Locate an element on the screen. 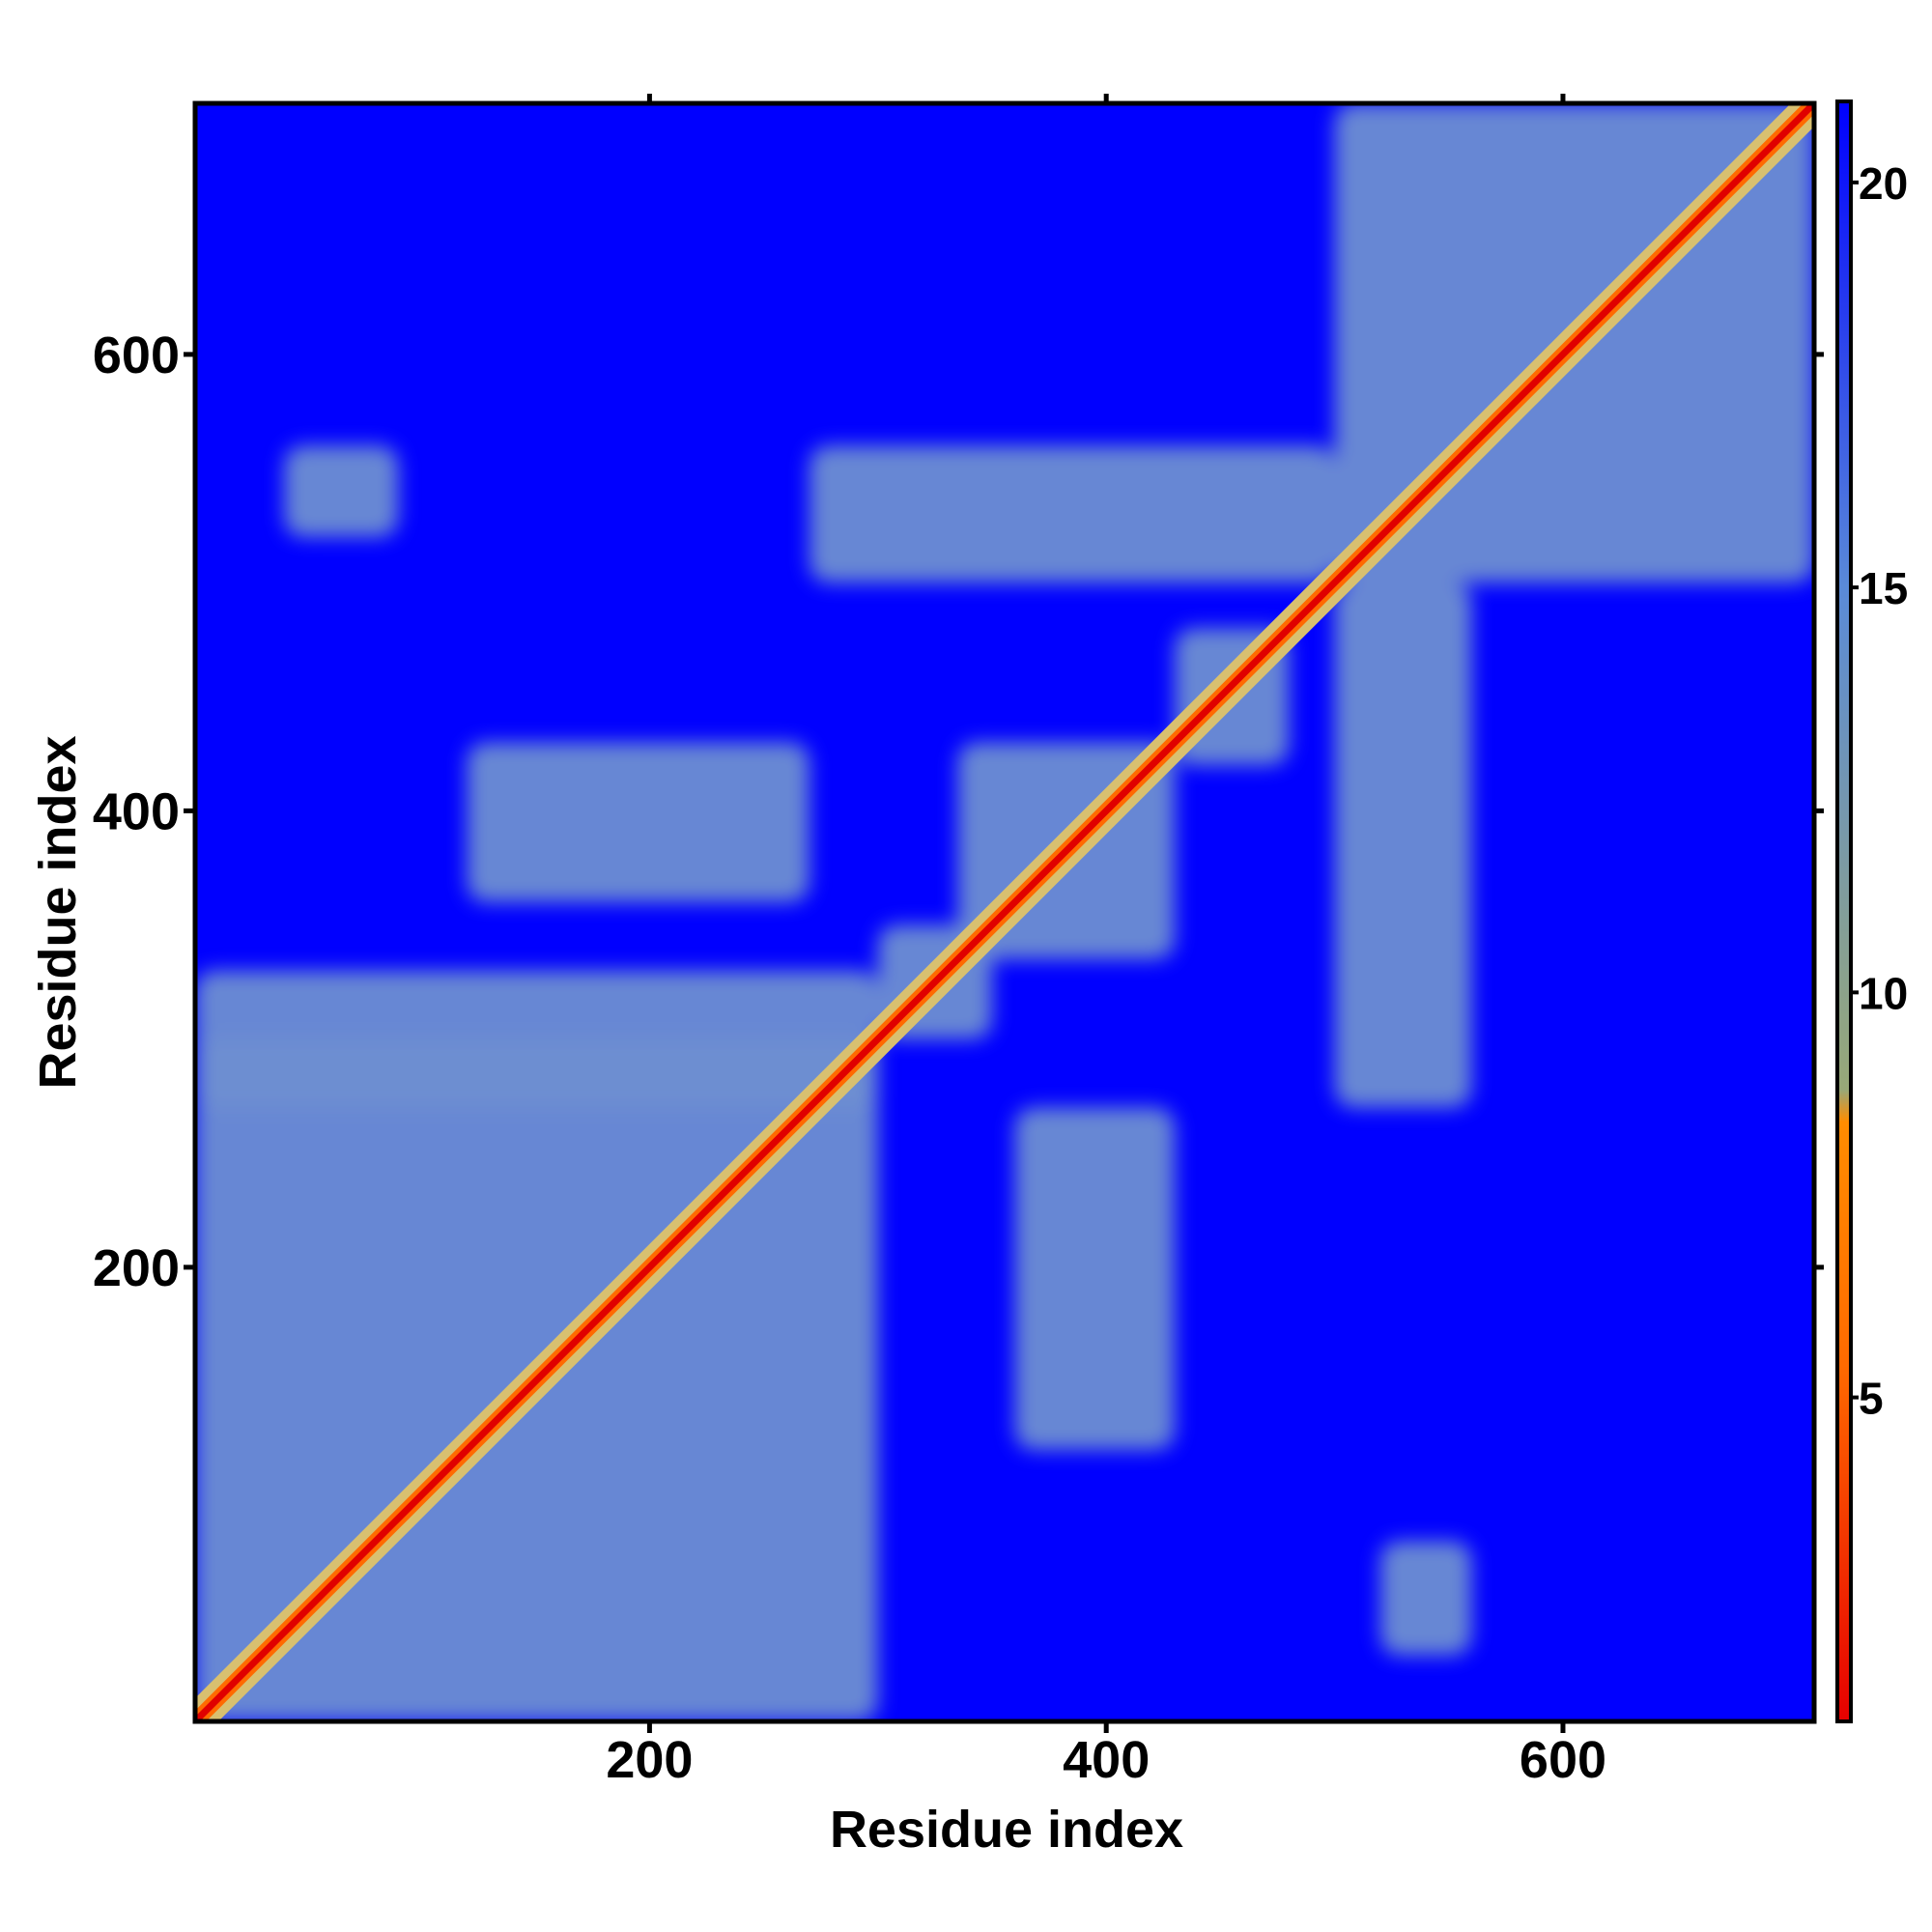  y-tick-label: 400 is located at coordinates (136, 811).